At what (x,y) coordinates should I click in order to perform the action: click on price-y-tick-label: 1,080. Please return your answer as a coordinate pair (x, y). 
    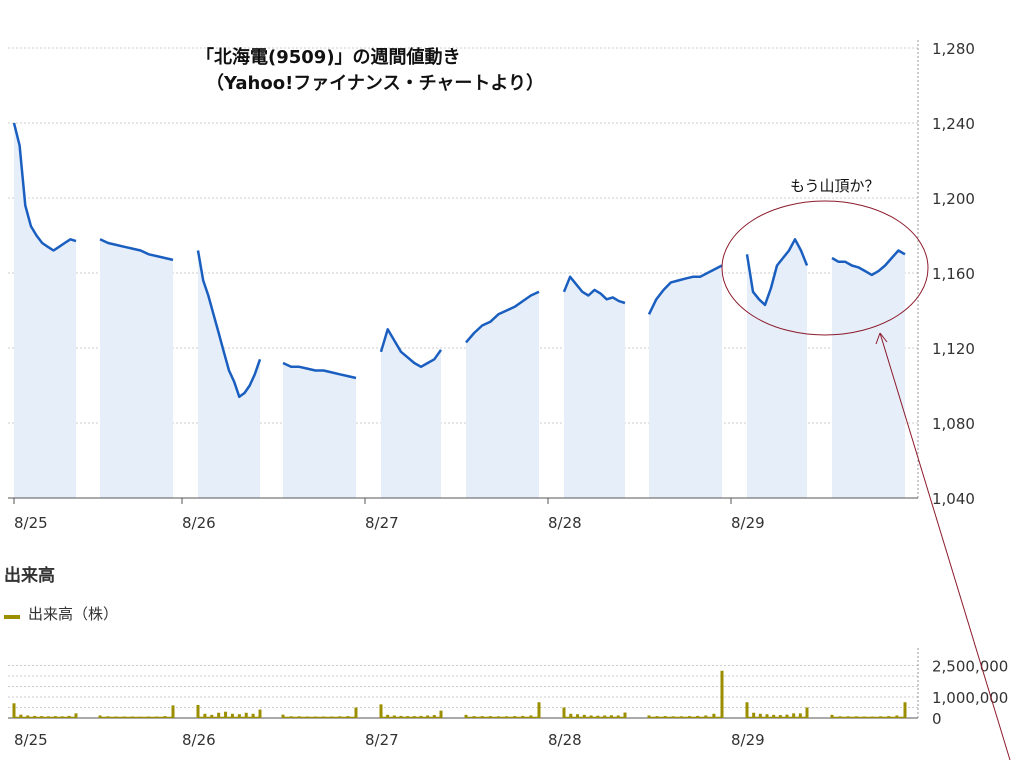
    Looking at the image, I should click on (953, 424).